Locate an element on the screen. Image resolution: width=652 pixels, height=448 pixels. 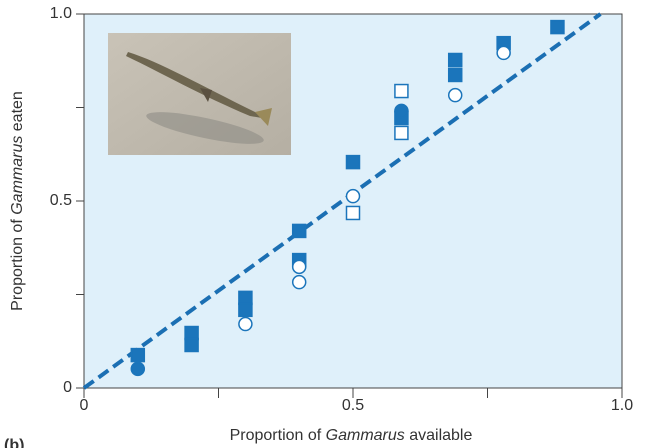
y-axis-label: Proportion of Gammarus eaten is located at coordinates (17, 201).